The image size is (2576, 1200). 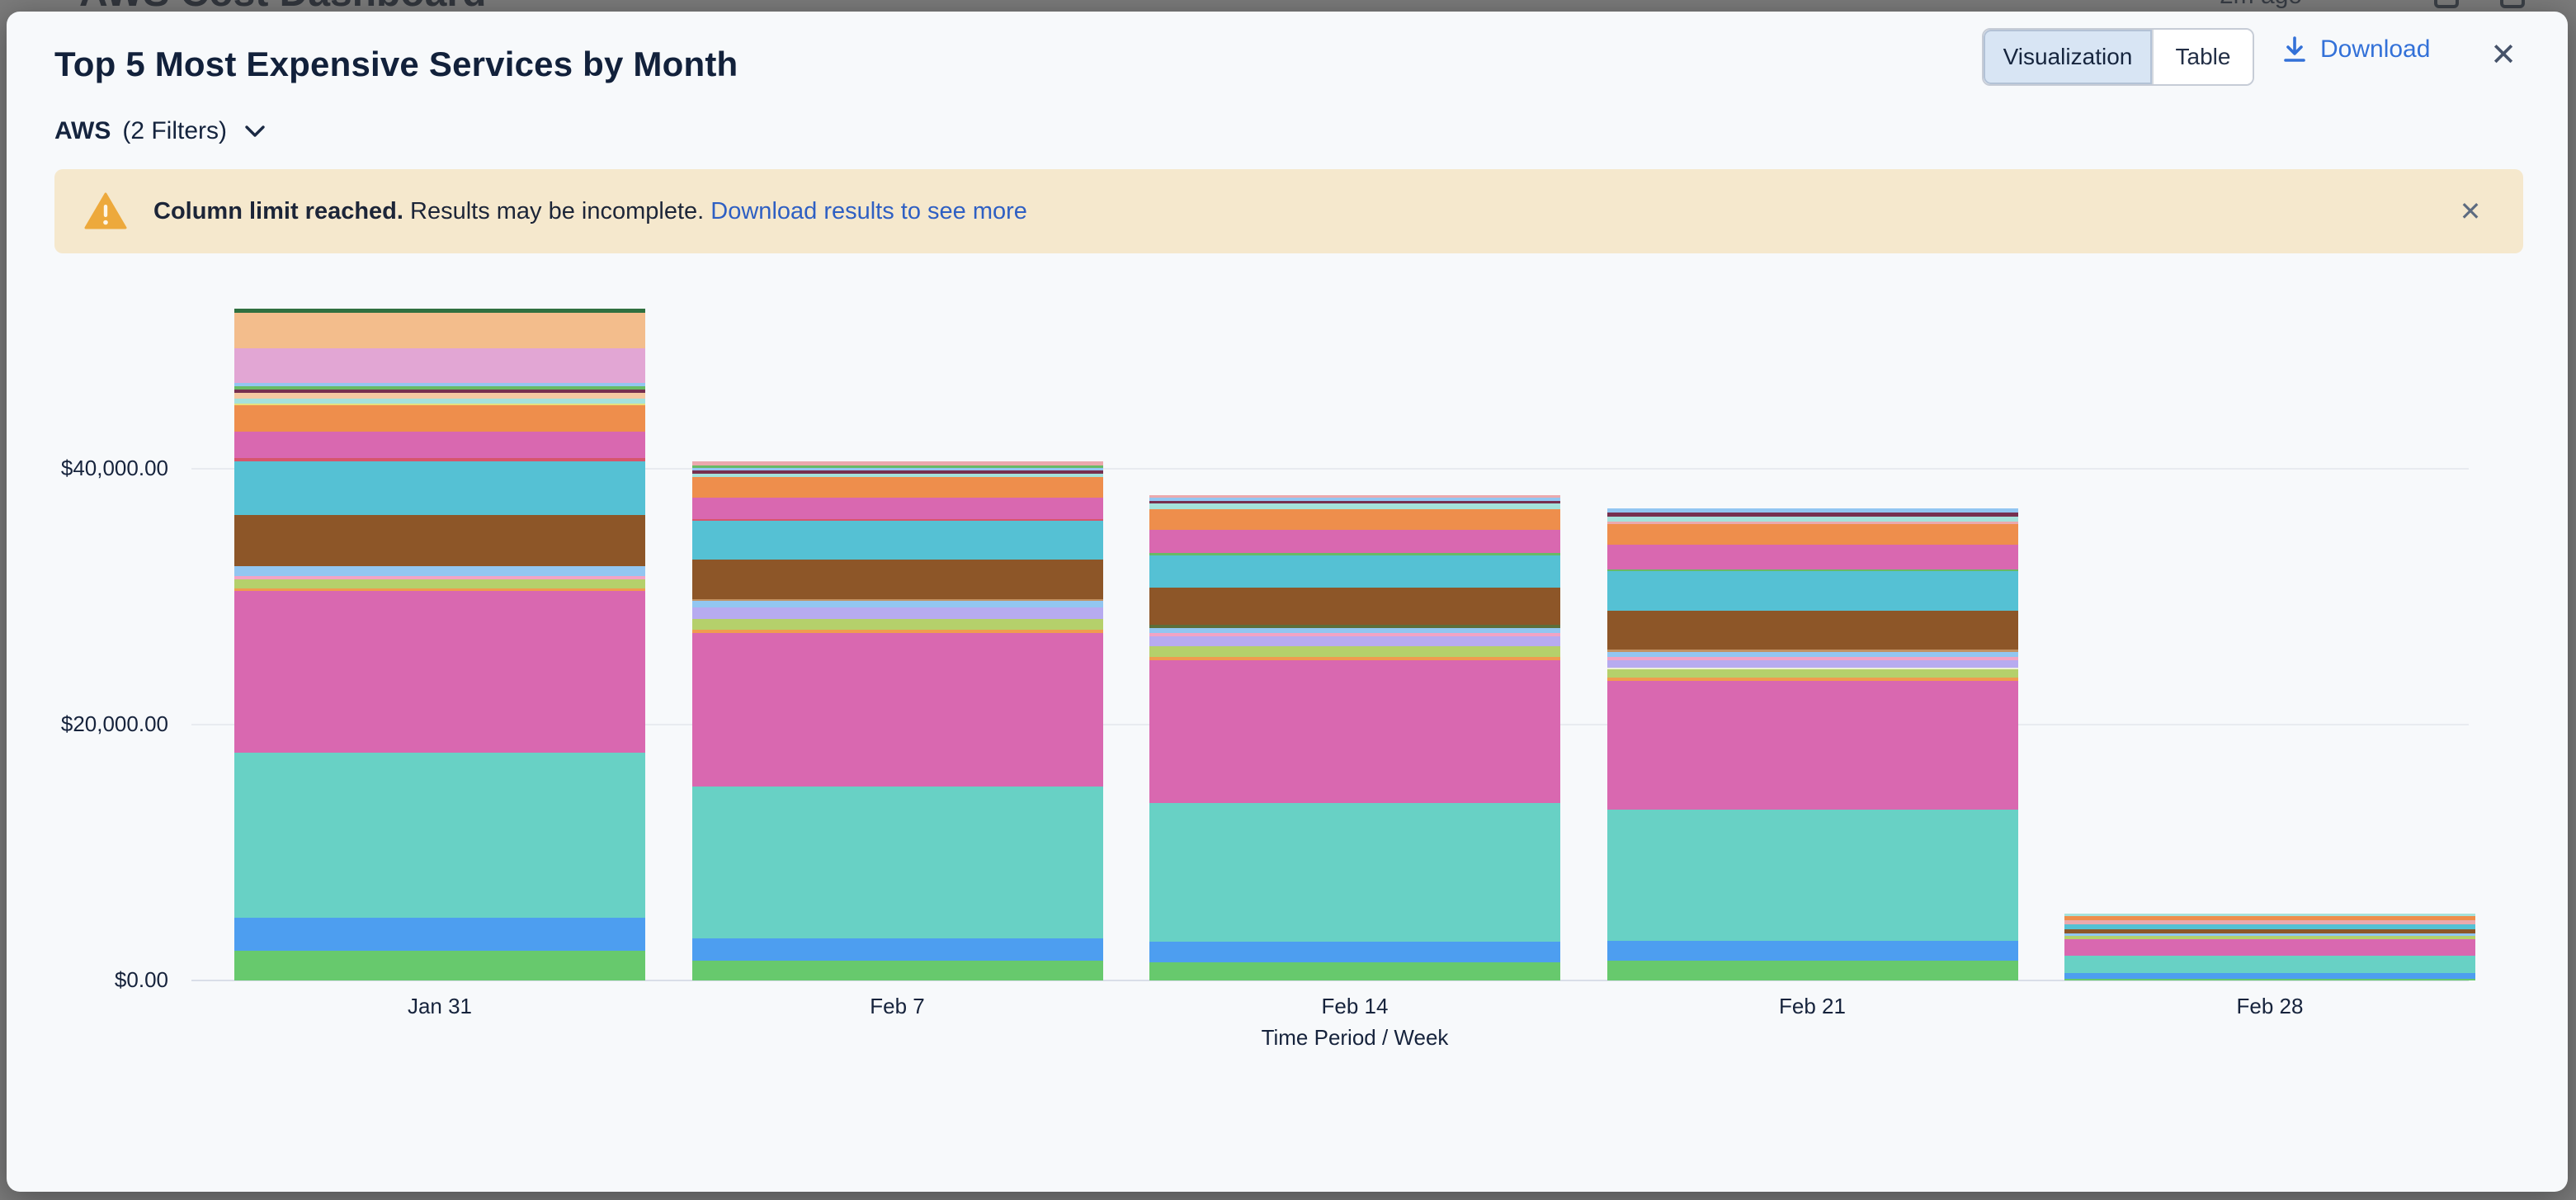 I want to click on download-results-link: Download results to see more, so click(x=868, y=210).